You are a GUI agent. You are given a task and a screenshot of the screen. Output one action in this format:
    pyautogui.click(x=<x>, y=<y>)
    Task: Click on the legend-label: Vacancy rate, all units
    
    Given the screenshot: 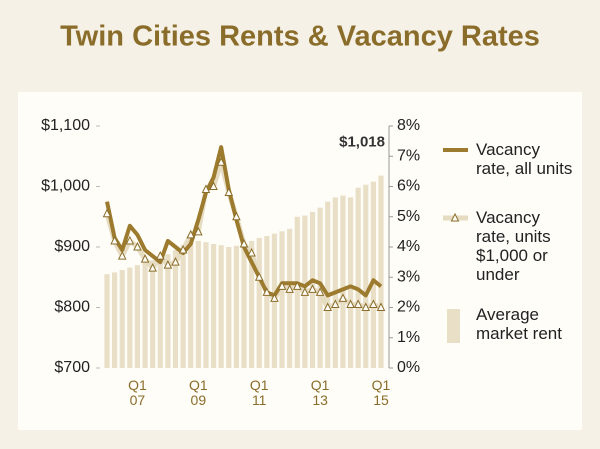 What is the action you would take?
    pyautogui.click(x=524, y=159)
    